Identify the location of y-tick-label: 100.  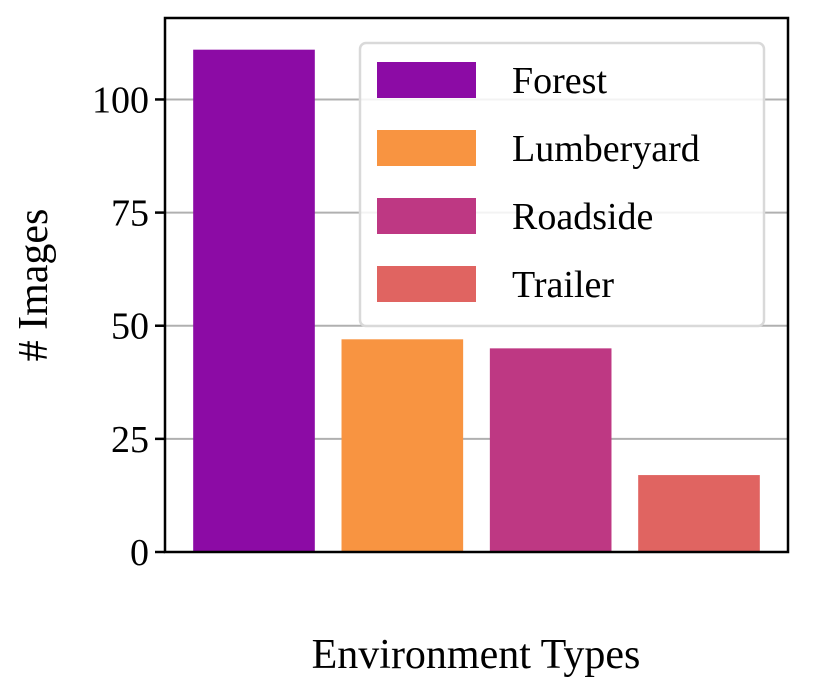
(120, 100).